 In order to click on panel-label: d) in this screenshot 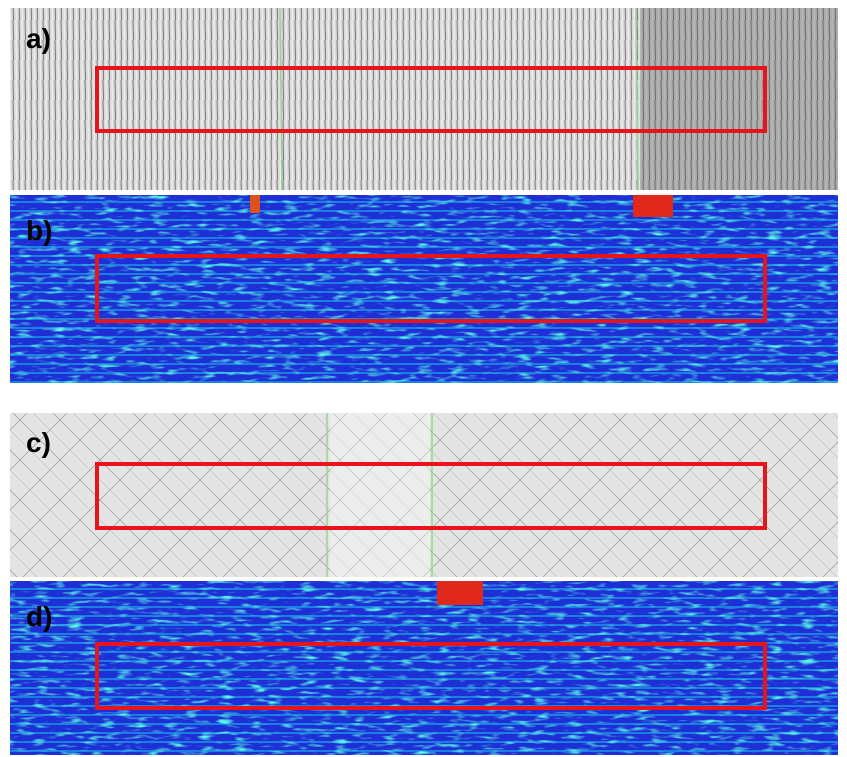, I will do `click(39, 616)`.